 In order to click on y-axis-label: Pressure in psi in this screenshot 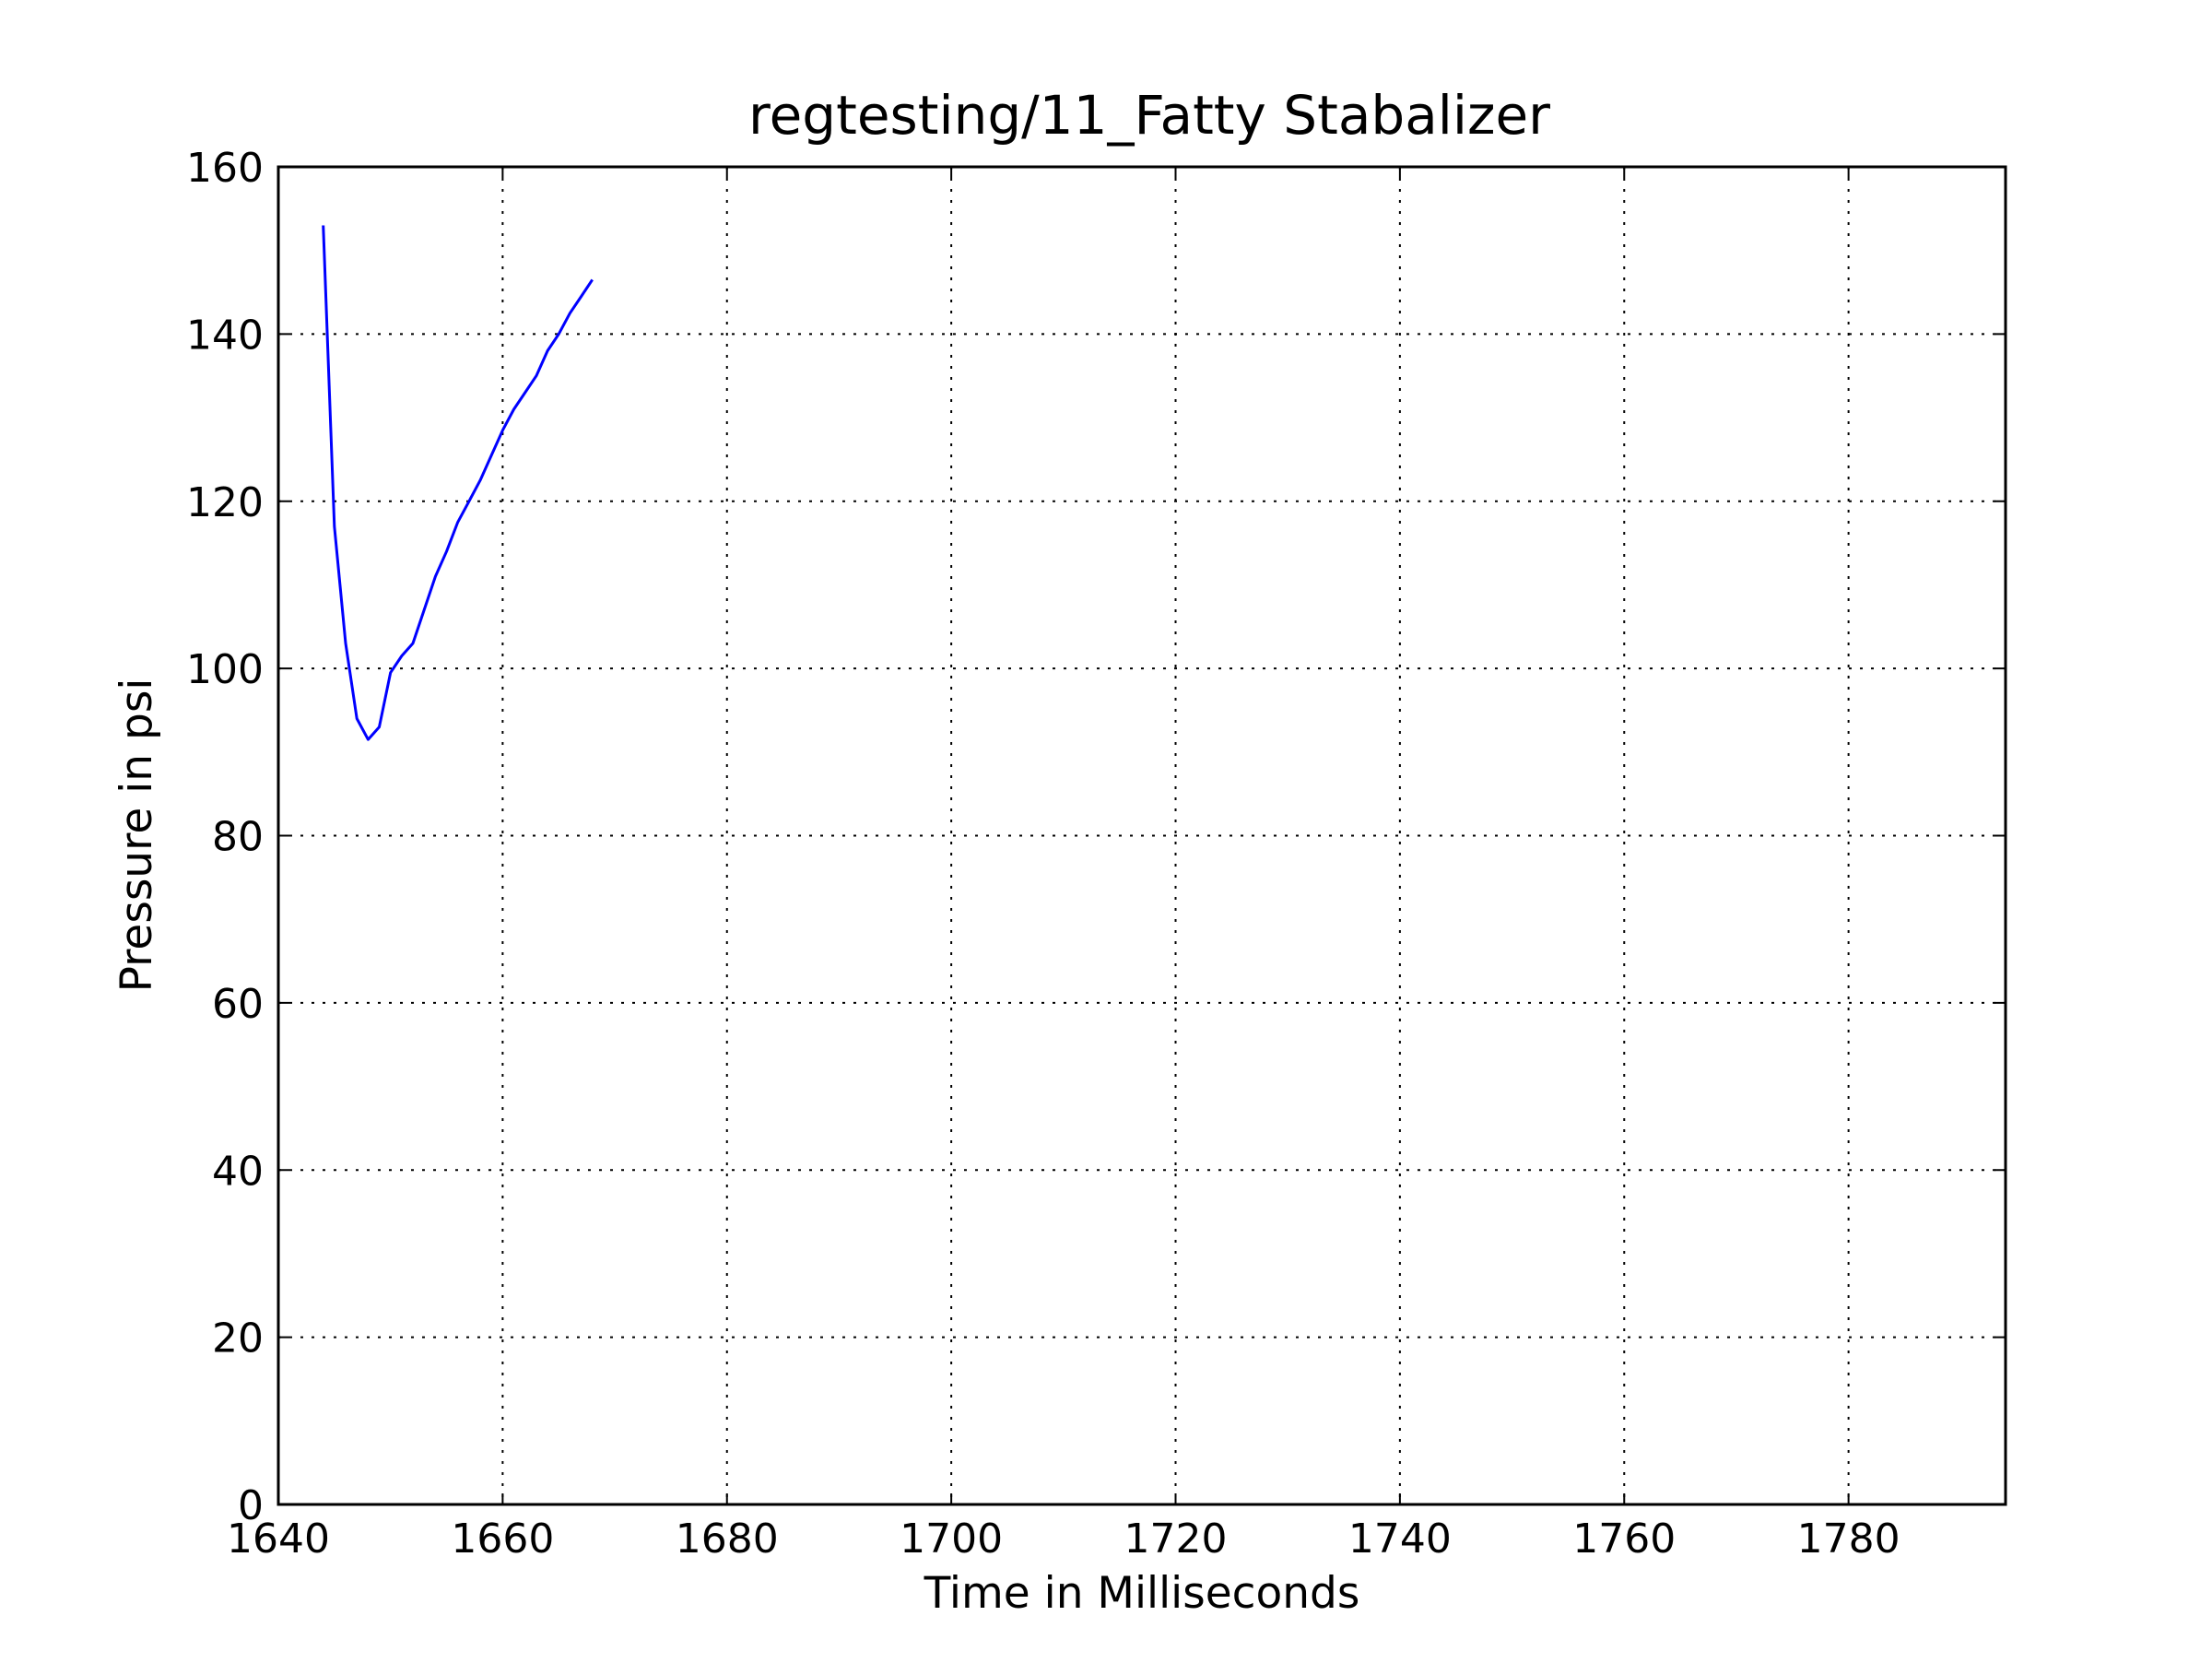, I will do `click(137, 835)`.